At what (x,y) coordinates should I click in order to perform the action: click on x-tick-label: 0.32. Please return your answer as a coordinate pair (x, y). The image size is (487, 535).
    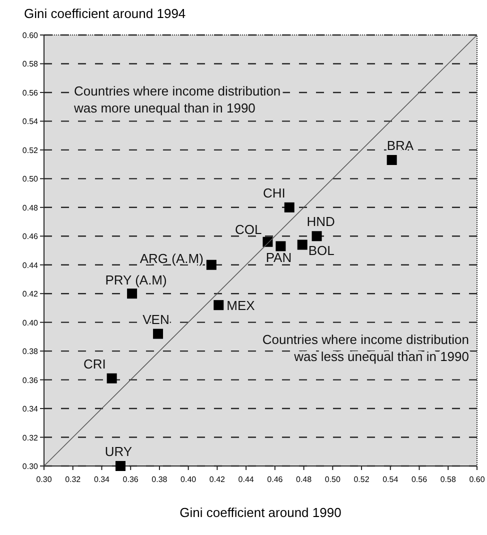
    Looking at the image, I should click on (73, 479).